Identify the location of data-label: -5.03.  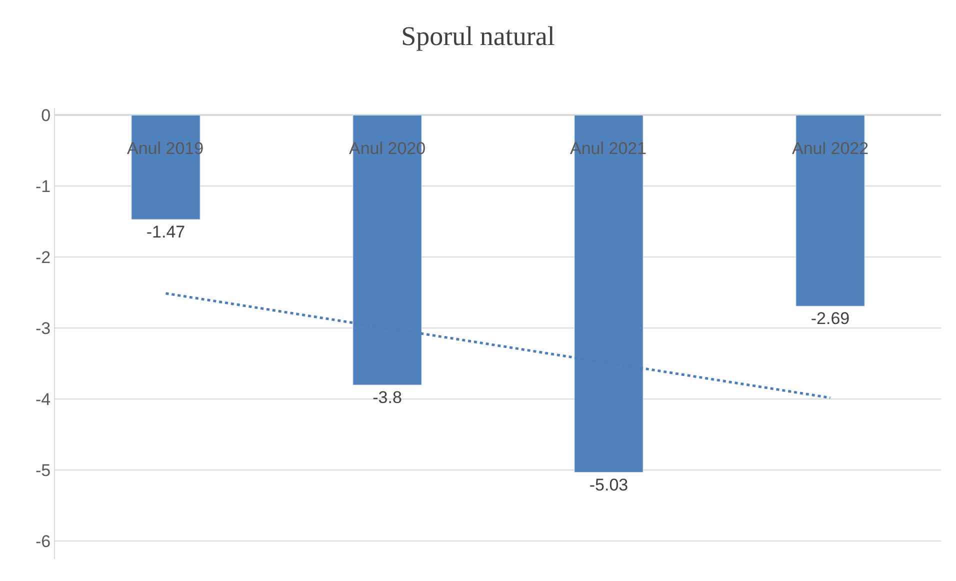
(608, 484).